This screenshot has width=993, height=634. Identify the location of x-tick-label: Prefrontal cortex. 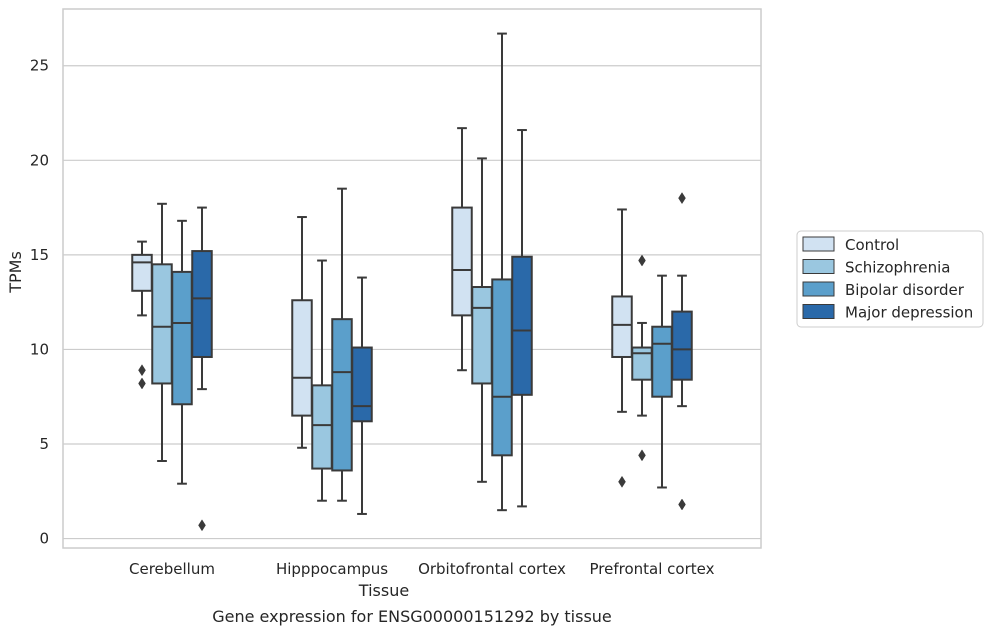
(652, 569).